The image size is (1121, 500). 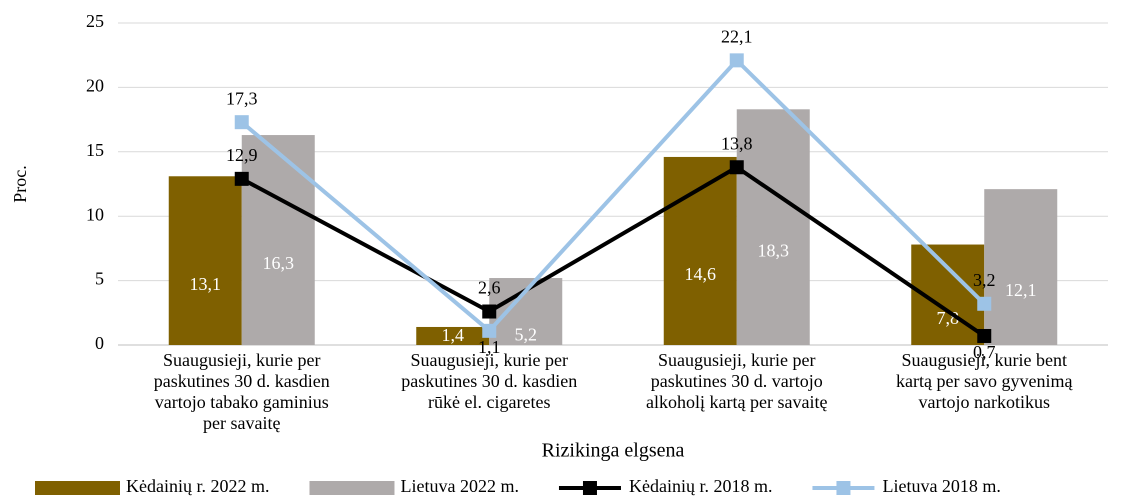 I want to click on x-tick-label: alkoholį kartą per savaitę, so click(x=736, y=402).